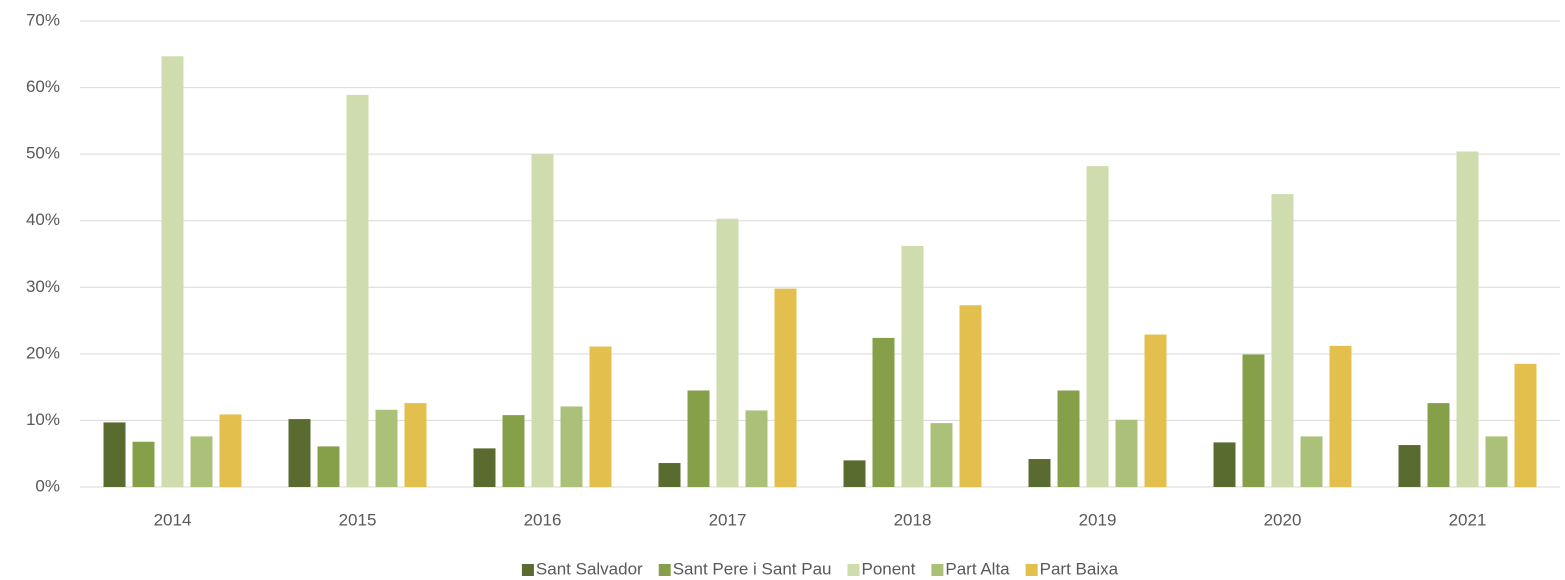 This screenshot has height=580, width=1565. What do you see at coordinates (43, 219) in the screenshot?
I see `y-tick-label: 40%` at bounding box center [43, 219].